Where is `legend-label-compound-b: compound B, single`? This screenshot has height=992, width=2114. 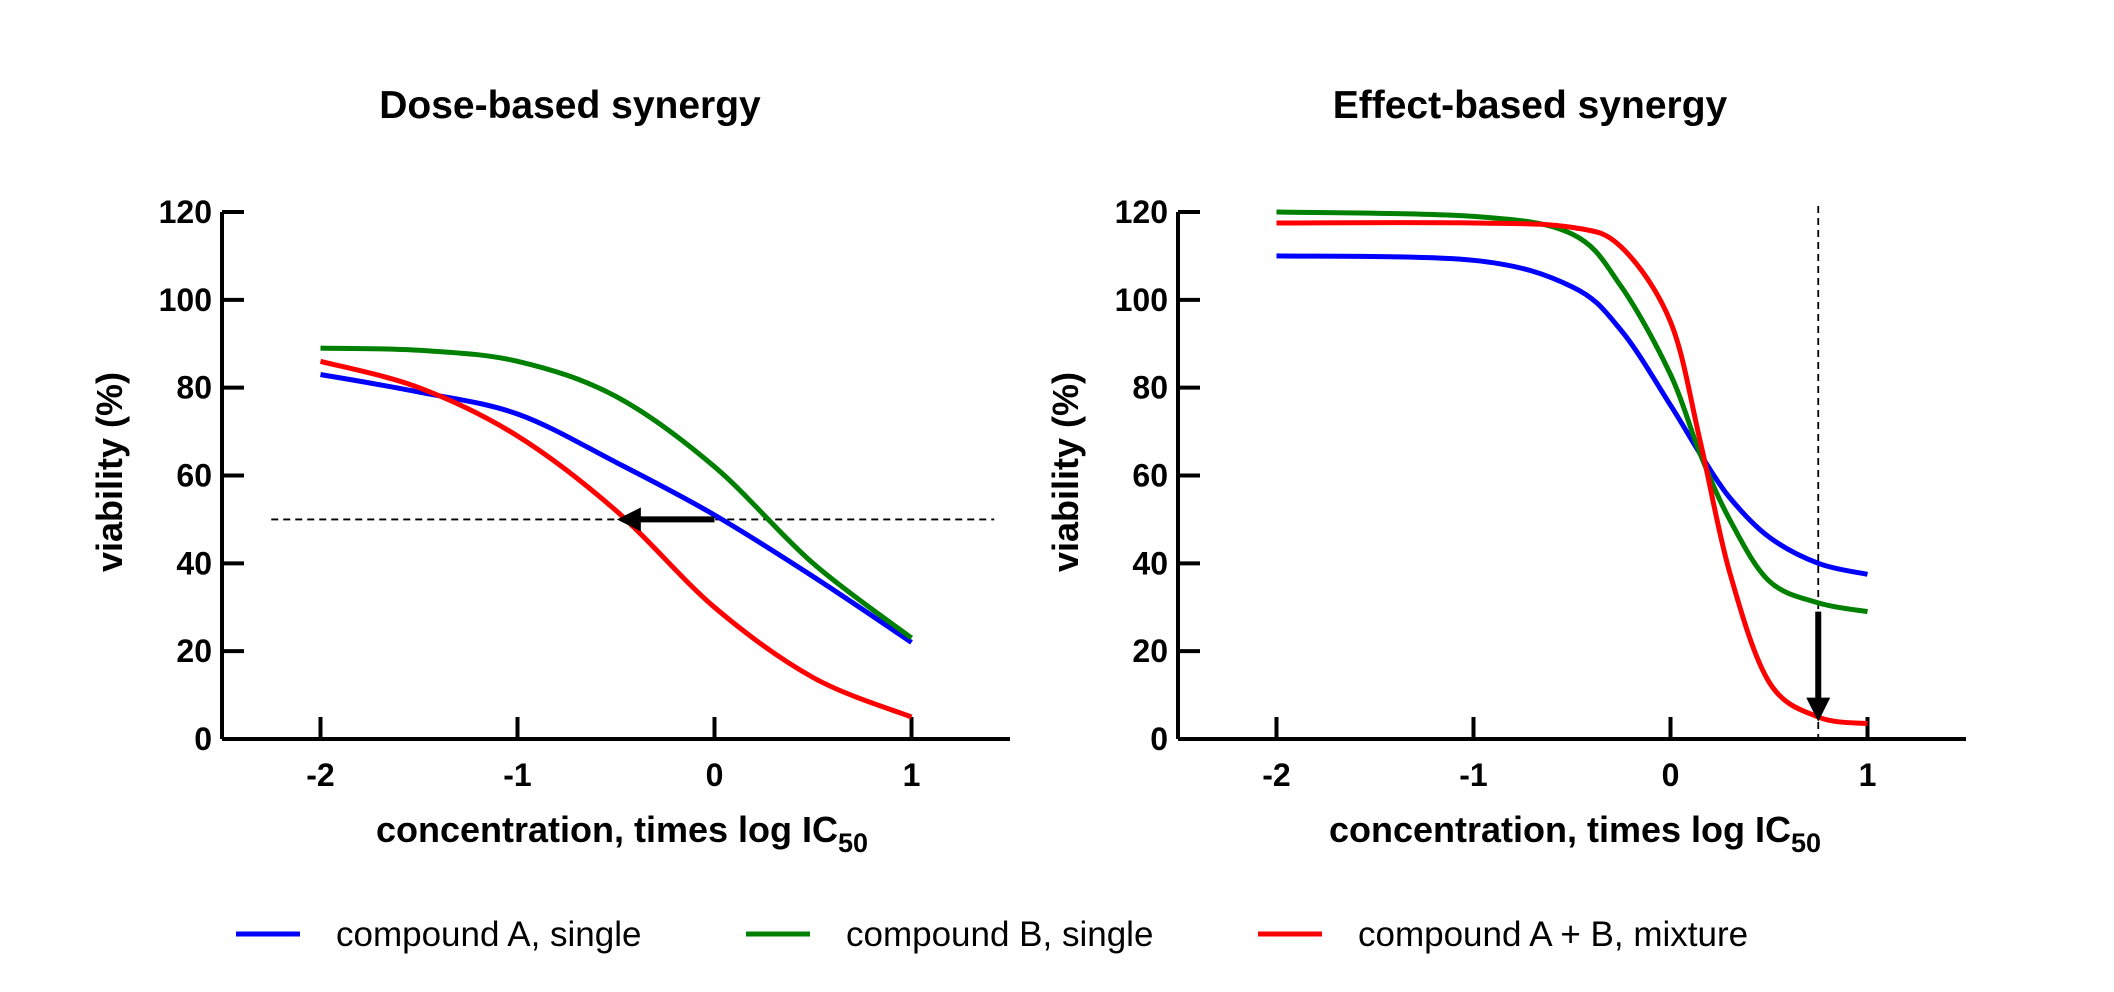 legend-label-compound-b: compound B, single is located at coordinates (999, 934).